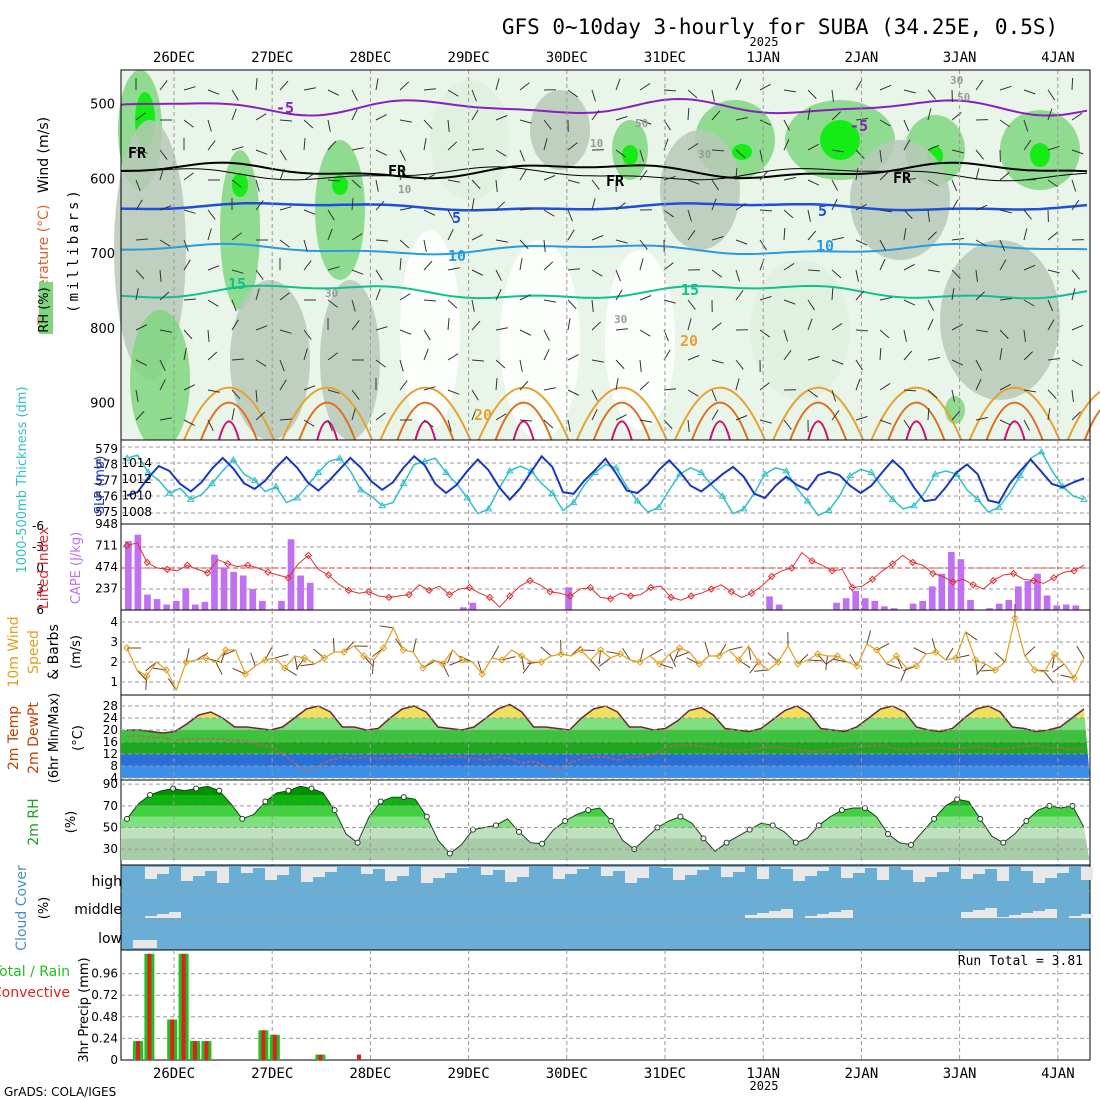 The width and height of the screenshot is (1100, 1100). I want to click on pressure-axis-label: (millibars), so click(74, 250).